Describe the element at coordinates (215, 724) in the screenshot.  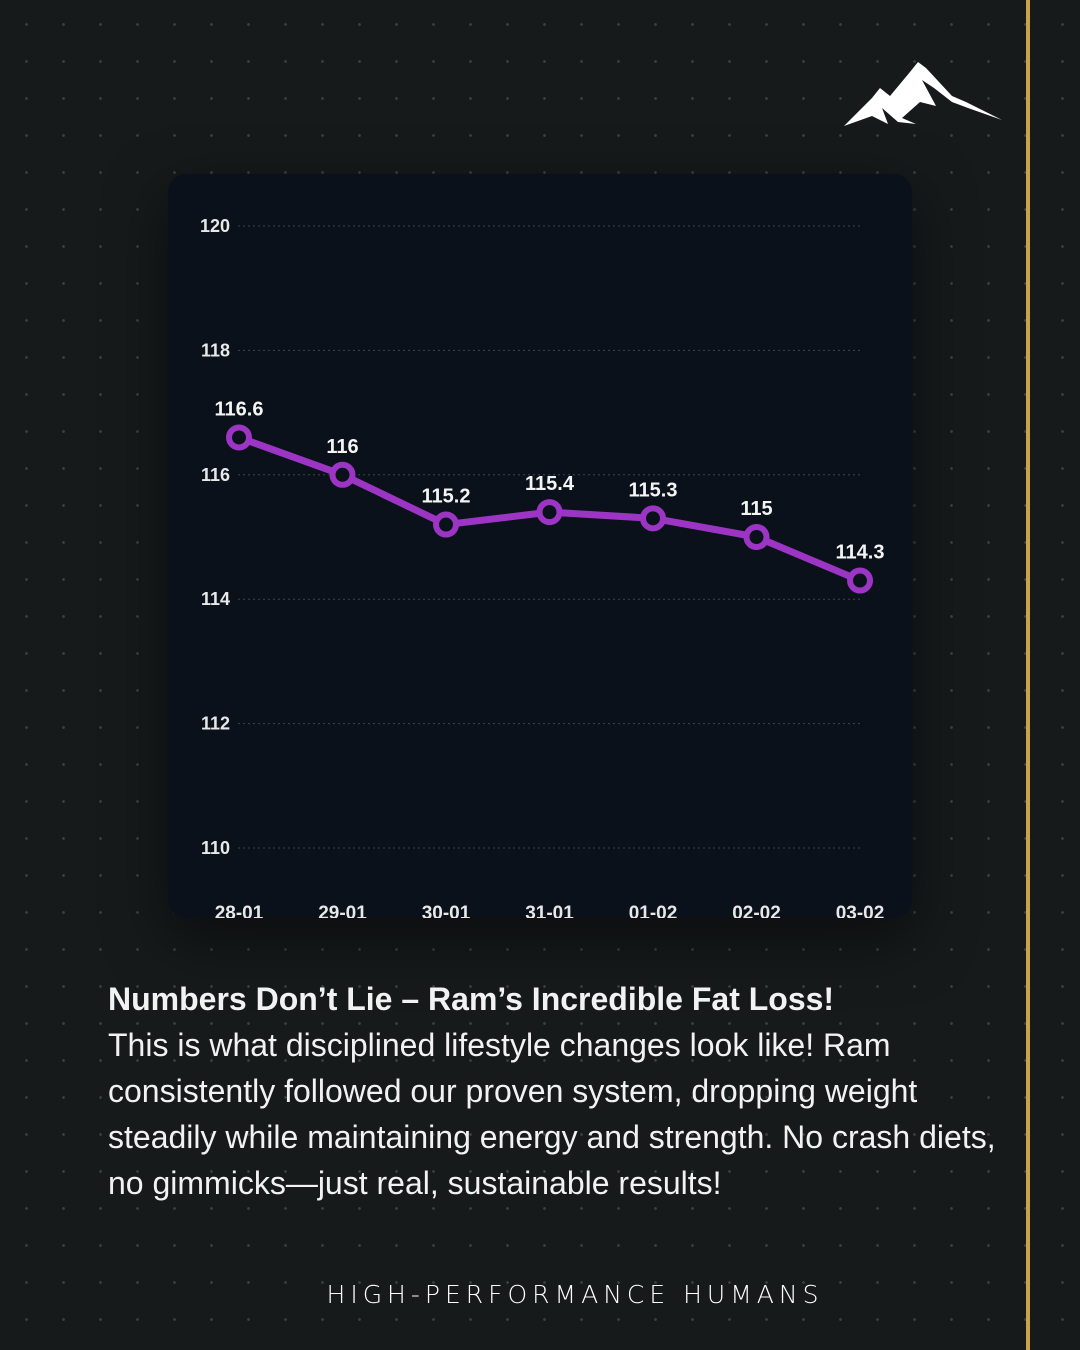
I see `y-tick-label: 112` at that location.